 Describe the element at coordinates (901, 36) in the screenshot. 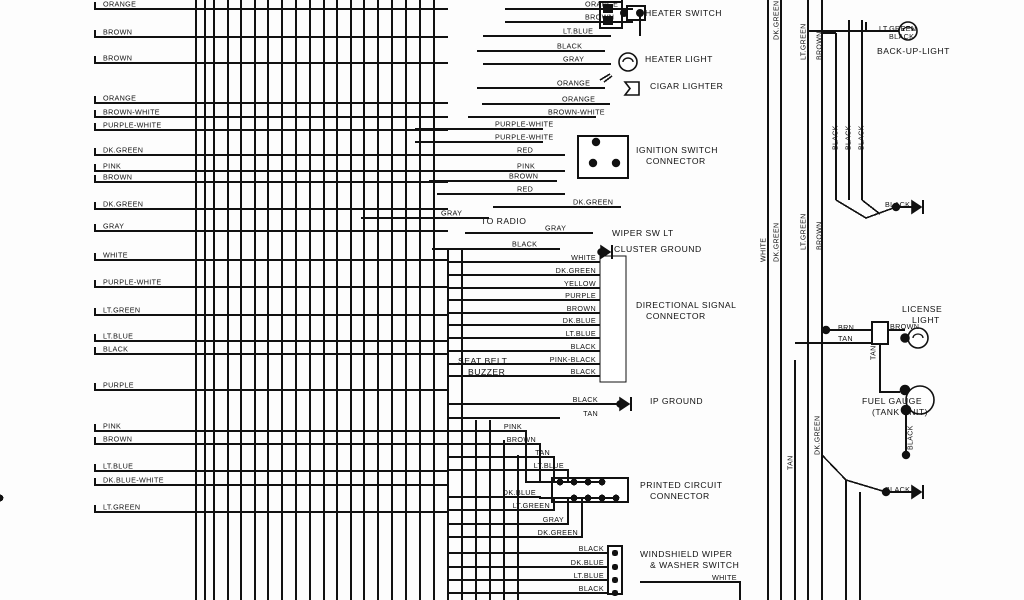

I see `trunk-label-16: BLACK` at that location.